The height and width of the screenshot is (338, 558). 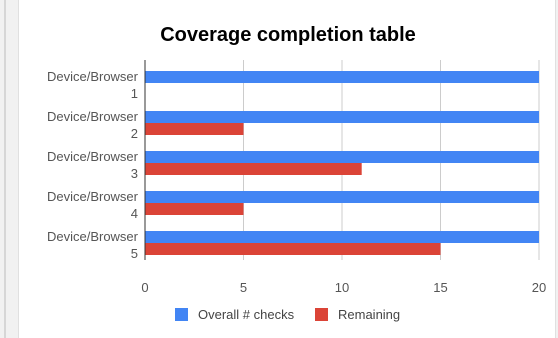 What do you see at coordinates (539, 287) in the screenshot?
I see `x-tick-label: 20` at bounding box center [539, 287].